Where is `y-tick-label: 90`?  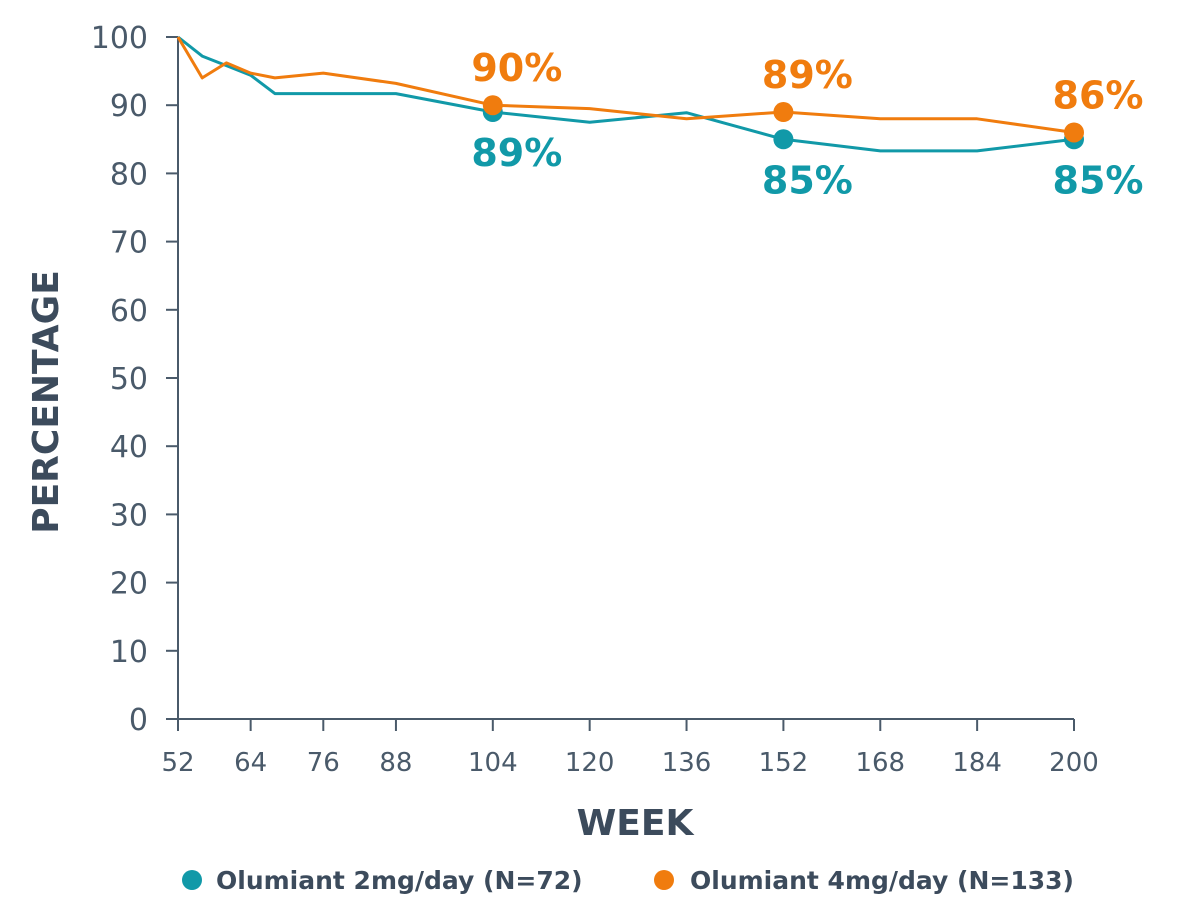
y-tick-label: 90 is located at coordinates (129, 106).